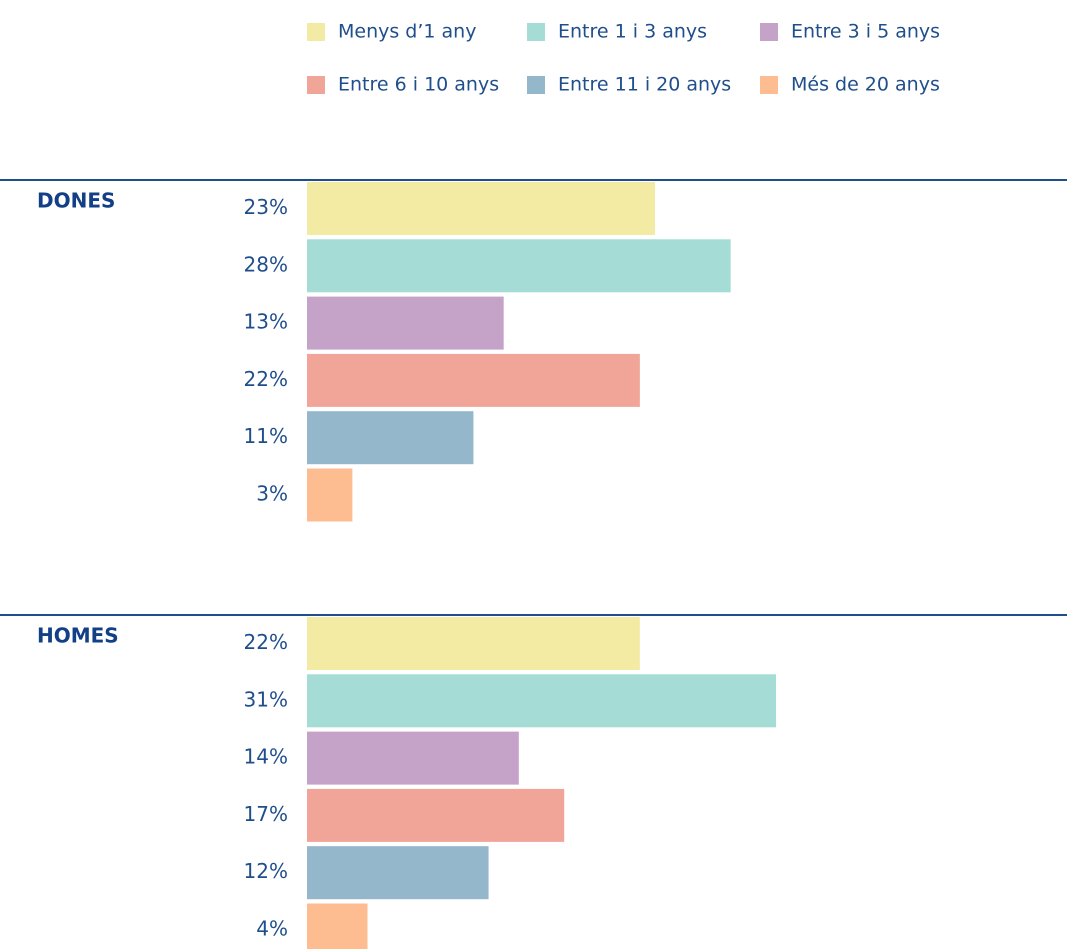 This screenshot has height=949, width=1067. Describe the element at coordinates (266, 436) in the screenshot. I see `value-label: 11%` at that location.